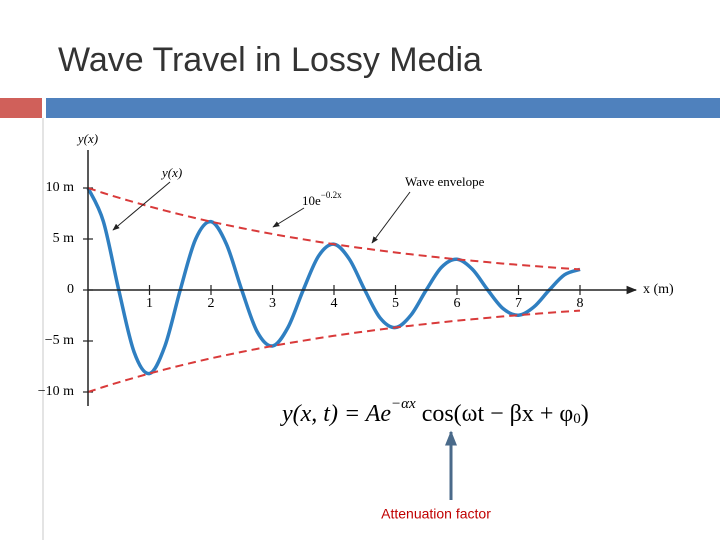 This screenshot has height=545, width=720. I want to click on y-tick-label: −10 m, so click(56, 391).